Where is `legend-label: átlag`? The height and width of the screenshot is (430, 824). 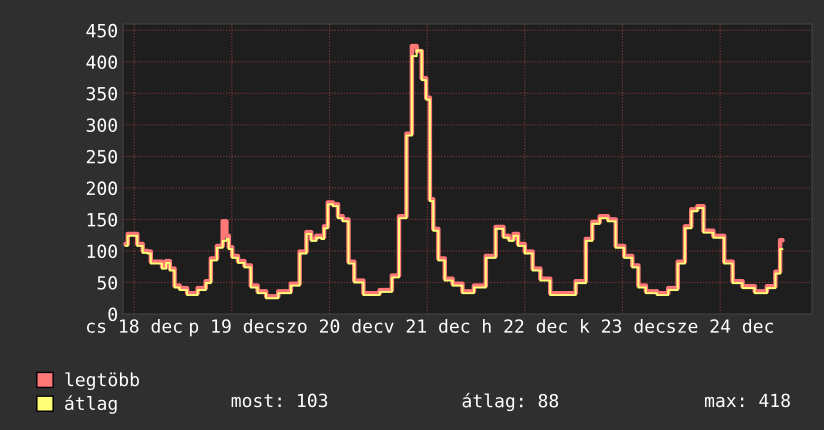
legend-label: átlag is located at coordinates (91, 404).